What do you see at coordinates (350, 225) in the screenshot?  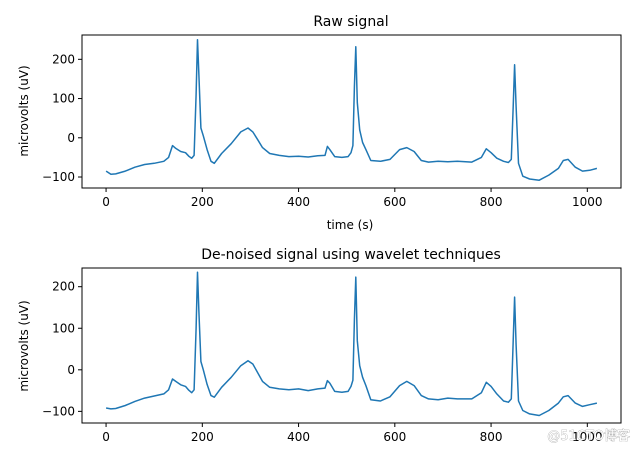 I see `x-axis-label: time (s)` at bounding box center [350, 225].